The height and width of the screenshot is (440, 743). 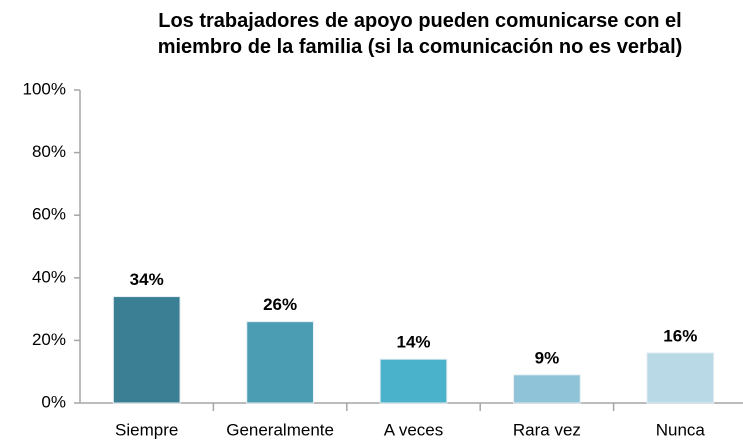 What do you see at coordinates (49, 276) in the screenshot?
I see `y-tick-label: 40%` at bounding box center [49, 276].